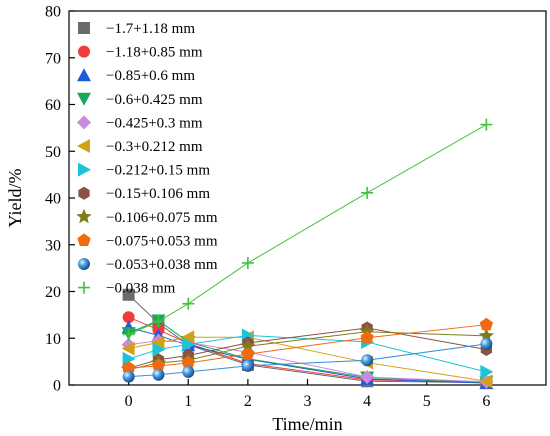 The width and height of the screenshot is (550, 436). What do you see at coordinates (427, 401) in the screenshot?
I see `x-tick-label: 5` at bounding box center [427, 401].